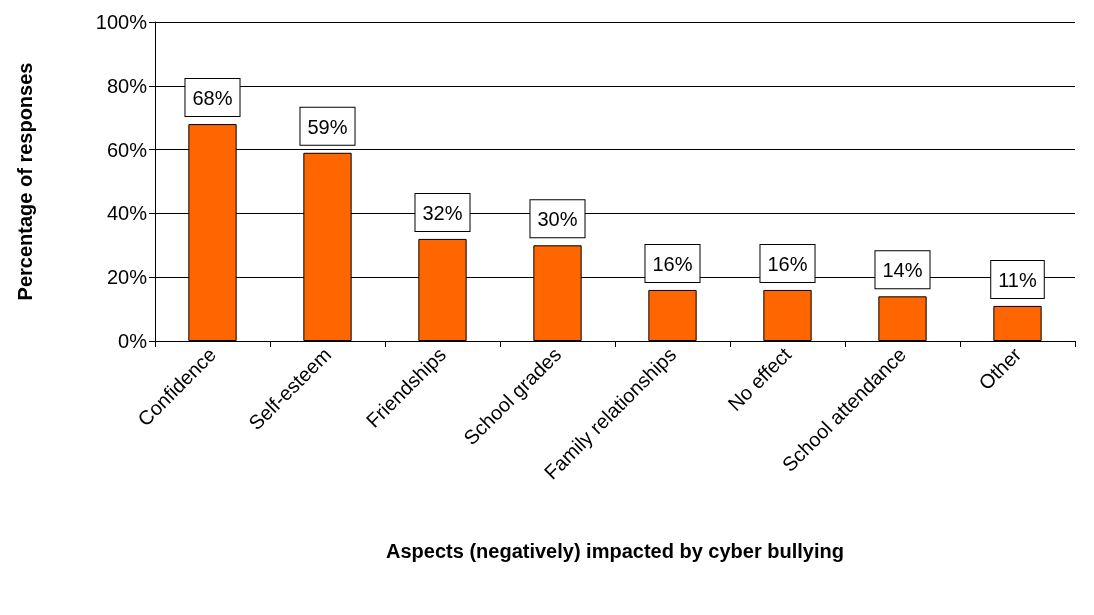 Image resolution: width=1094 pixels, height=615 pixels. Describe the element at coordinates (442, 212) in the screenshot. I see `data-label: 32%` at that location.